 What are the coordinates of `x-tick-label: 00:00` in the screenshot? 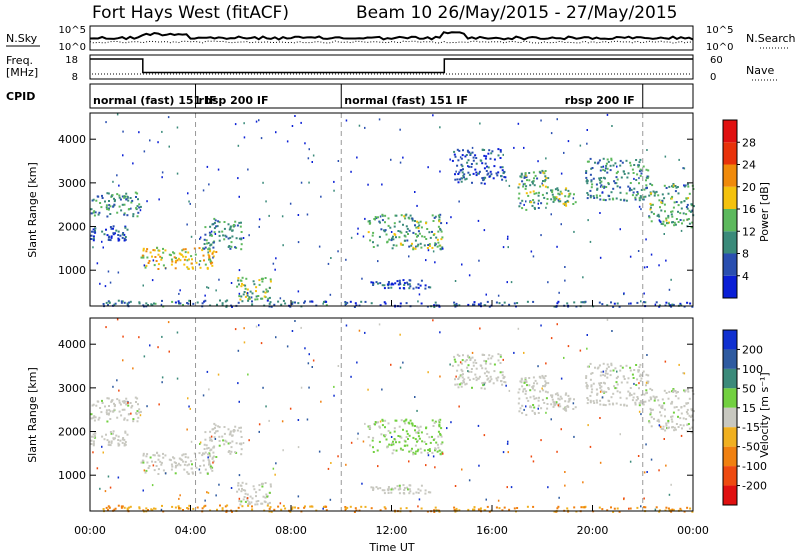 It's located at (90, 530).